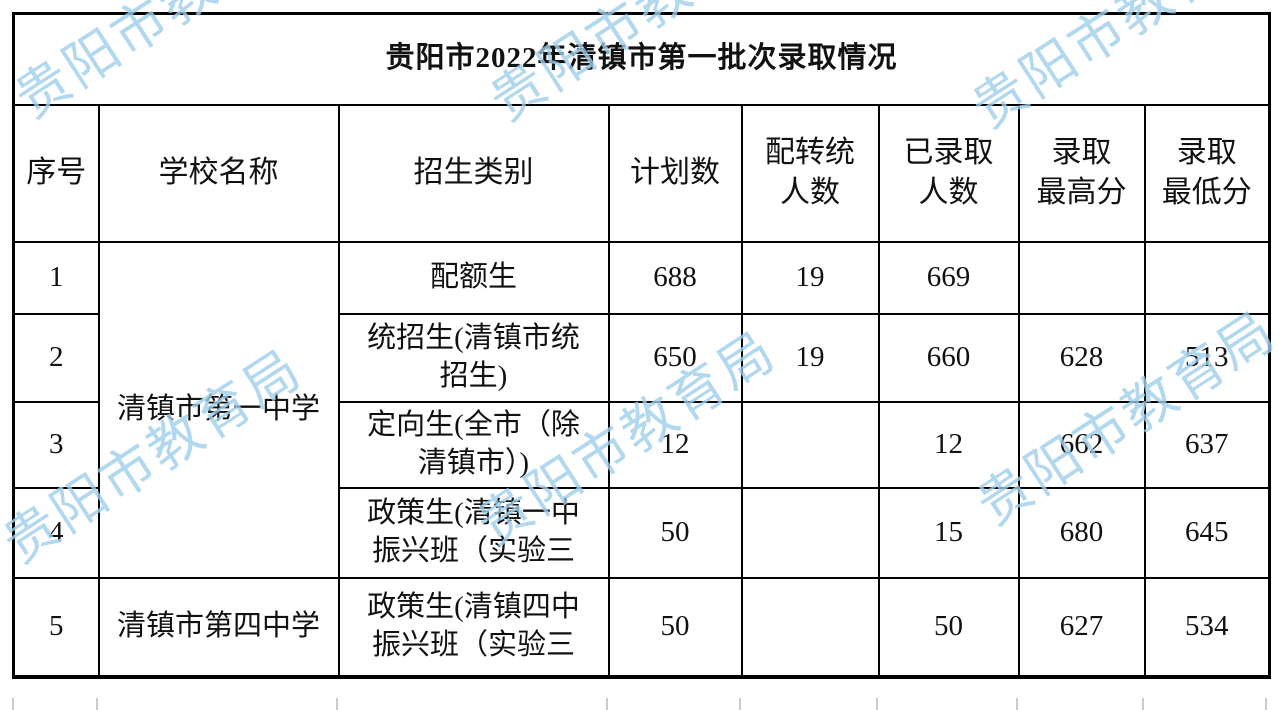 Image resolution: width=1280 pixels, height=710 pixels. What do you see at coordinates (473, 173) in the screenshot?
I see `header-category: 招生类别` at bounding box center [473, 173].